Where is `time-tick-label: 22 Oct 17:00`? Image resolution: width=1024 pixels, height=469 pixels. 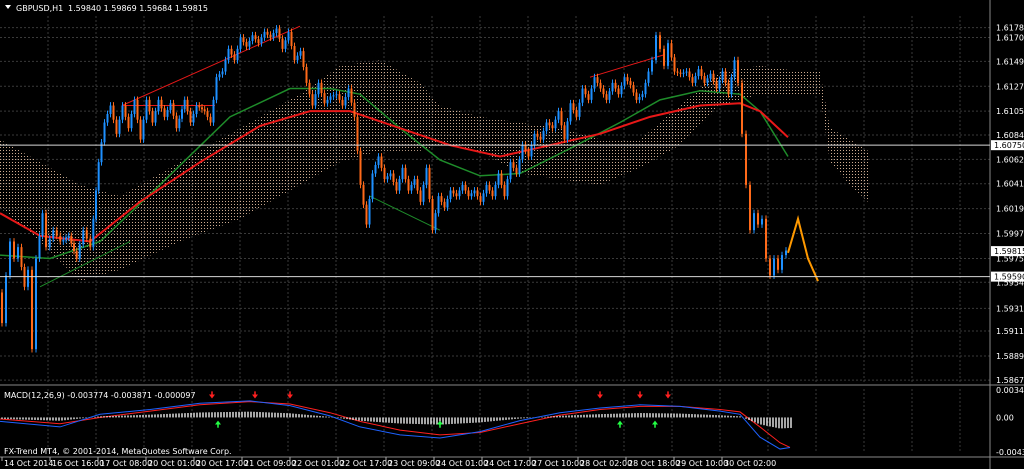
time-tick-label: 22 Oct 17:00 is located at coordinates (366, 463).